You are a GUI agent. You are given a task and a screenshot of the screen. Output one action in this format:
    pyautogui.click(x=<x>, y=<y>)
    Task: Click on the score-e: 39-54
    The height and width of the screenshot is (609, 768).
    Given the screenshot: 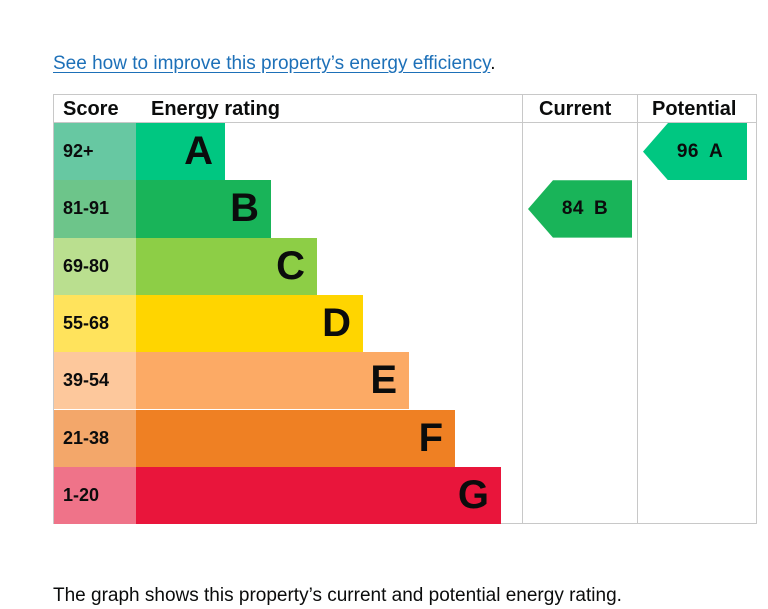 What is the action you would take?
    pyautogui.click(x=95, y=381)
    